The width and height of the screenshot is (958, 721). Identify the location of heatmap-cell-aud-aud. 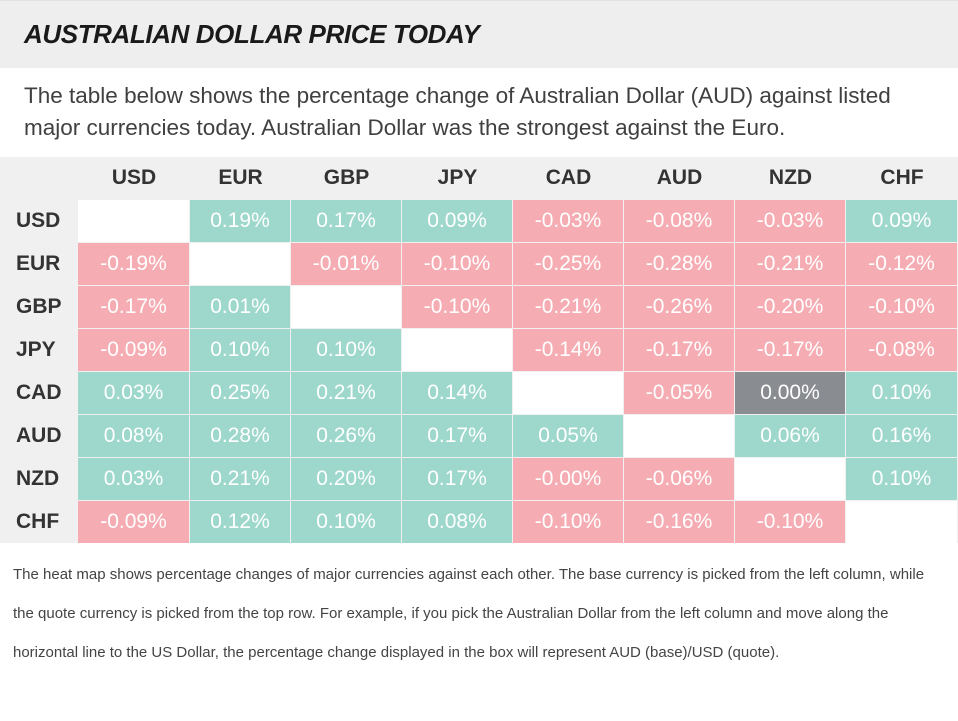
(679, 436).